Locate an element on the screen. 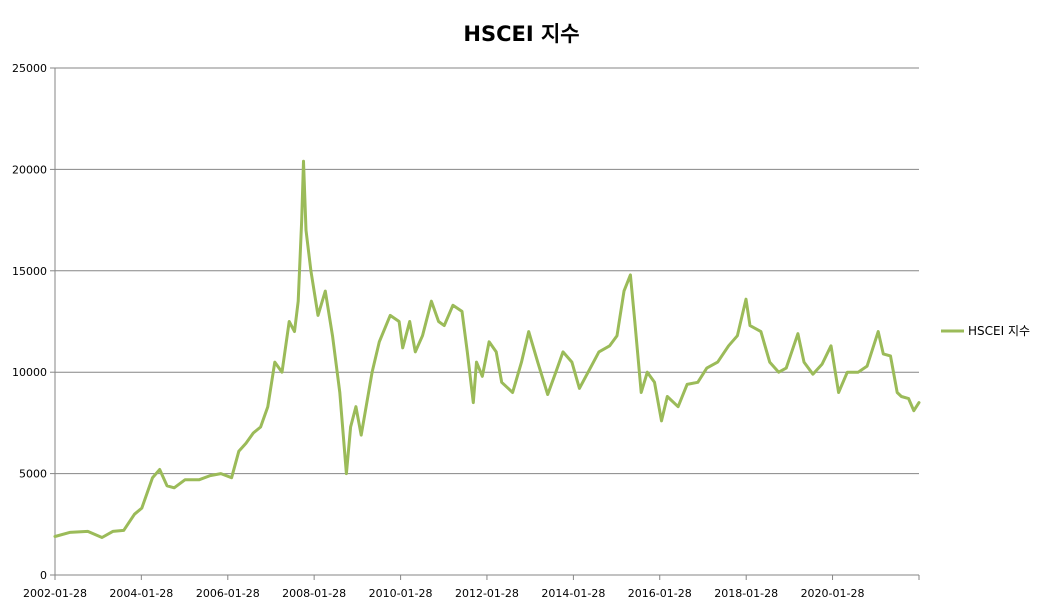 Image resolution: width=1043 pixels, height=609 pixels. legend: HSCEI 지수 is located at coordinates (985, 331).